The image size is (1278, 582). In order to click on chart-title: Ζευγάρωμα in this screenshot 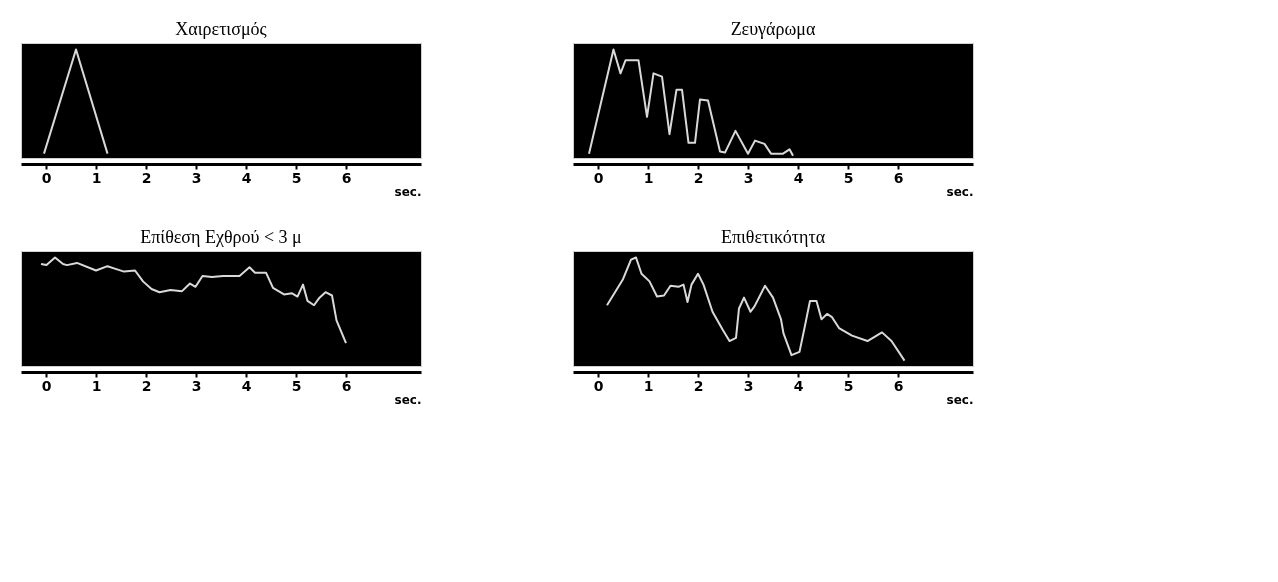, I will do `click(773, 29)`.